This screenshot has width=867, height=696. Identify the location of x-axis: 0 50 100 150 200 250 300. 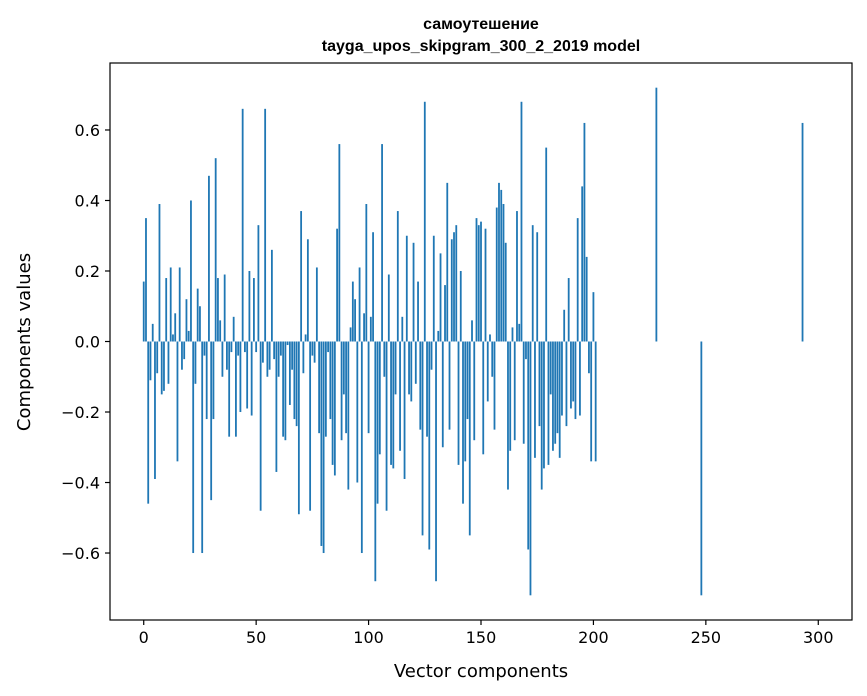
(486, 633).